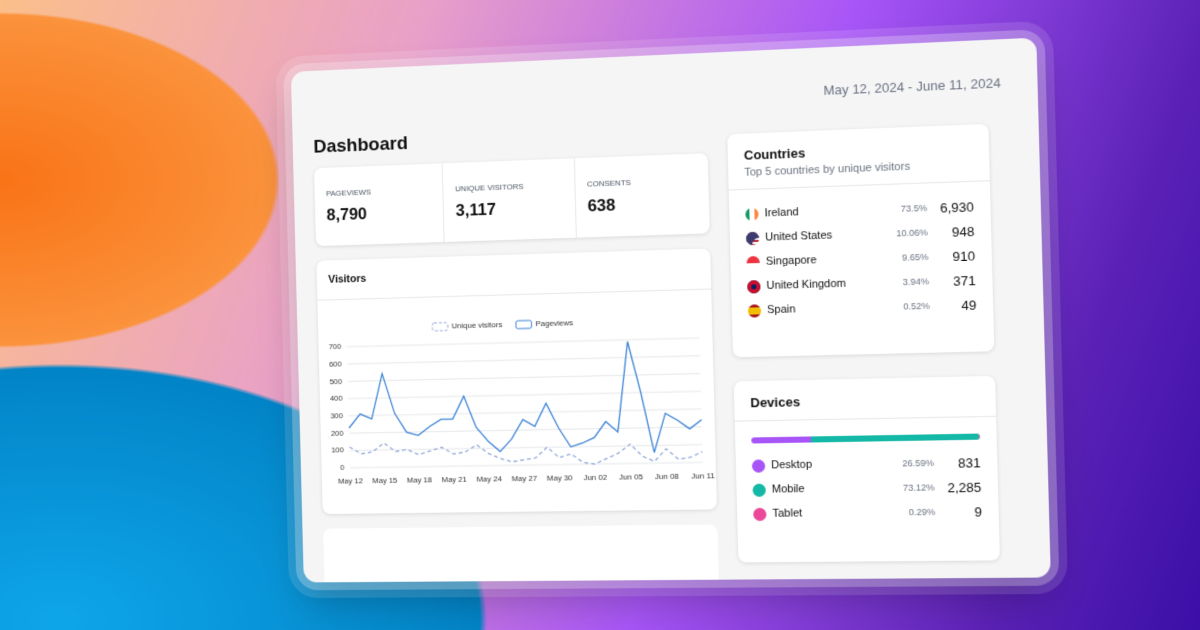 Image resolution: width=1200 pixels, height=630 pixels. I want to click on country-name: Spain, so click(781, 310).